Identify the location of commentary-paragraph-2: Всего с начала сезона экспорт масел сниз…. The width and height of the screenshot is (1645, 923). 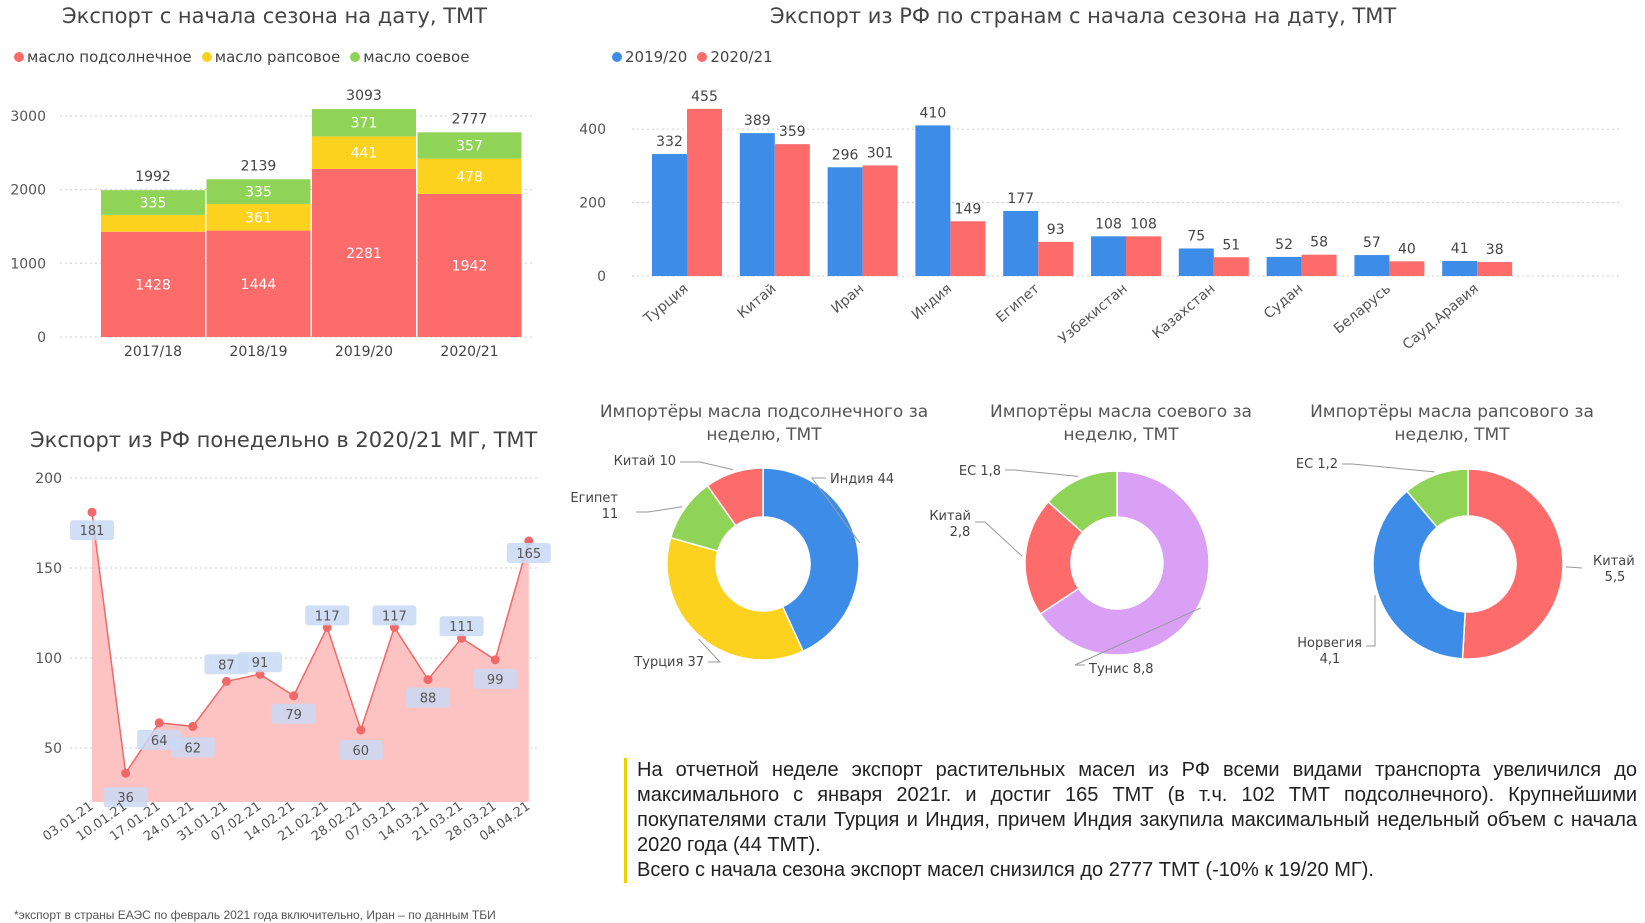
(1005, 870).